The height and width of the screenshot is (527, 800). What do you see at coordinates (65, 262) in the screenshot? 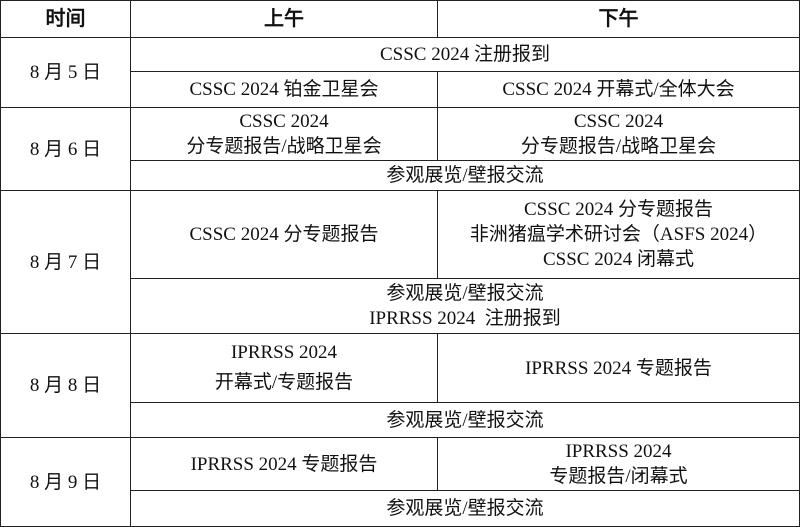
I see `date-cell: 8 月 7 日` at bounding box center [65, 262].